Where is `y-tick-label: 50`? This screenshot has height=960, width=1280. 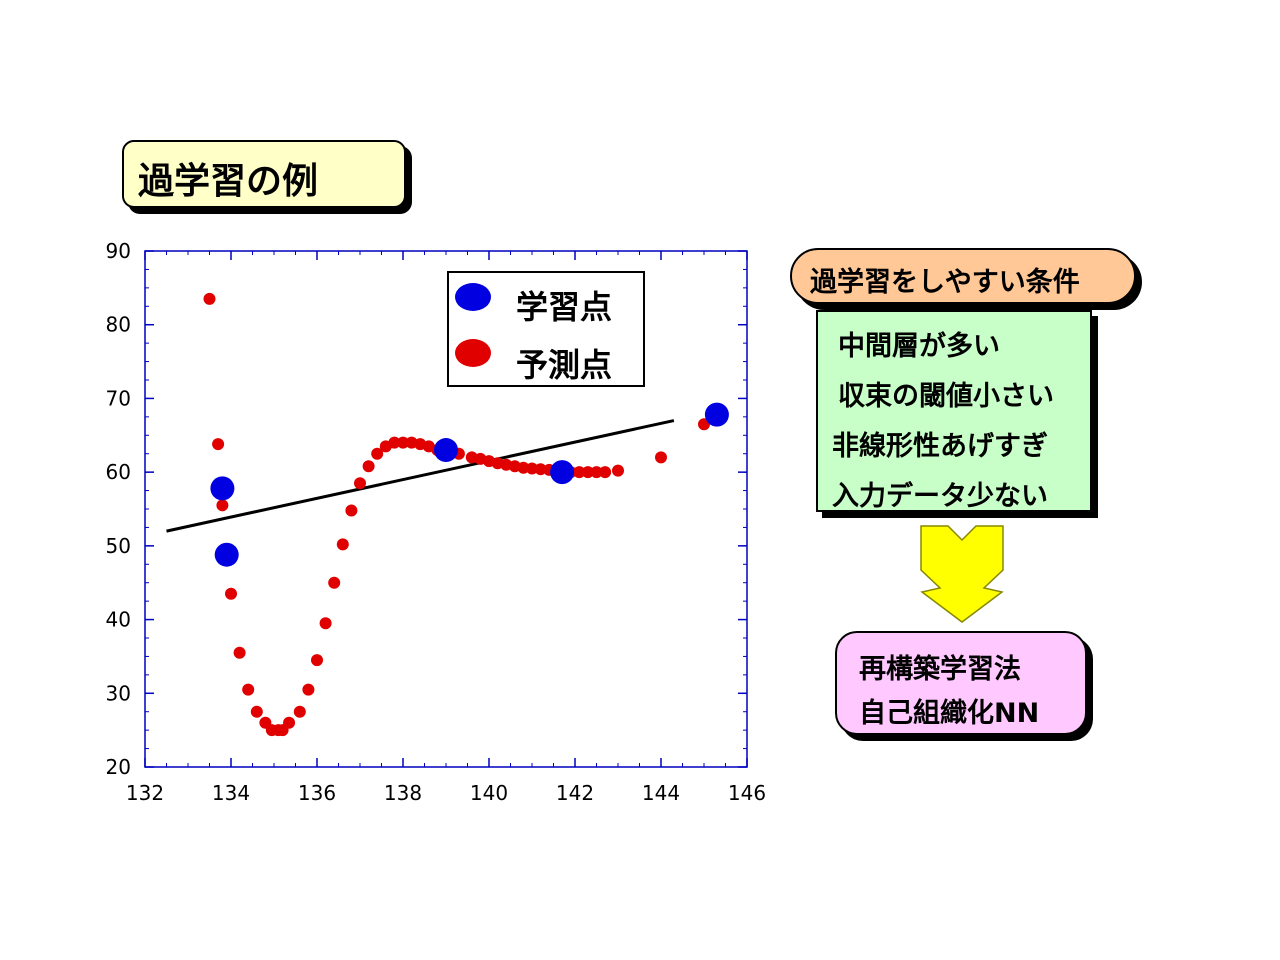 y-tick-label: 50 is located at coordinates (118, 546).